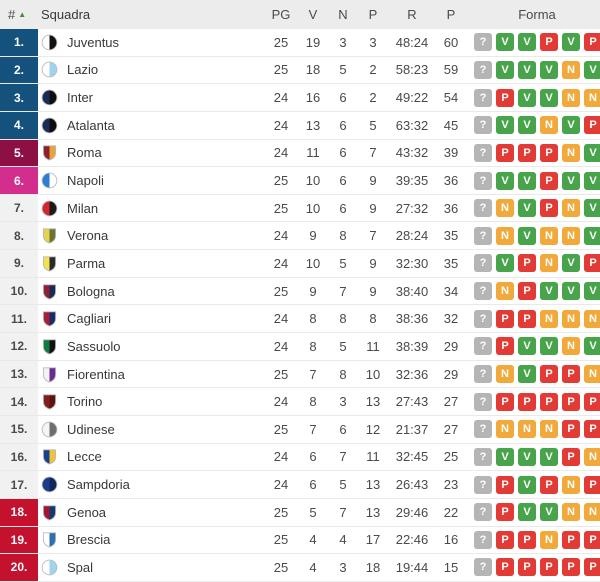 The width and height of the screenshot is (600, 582). I want to click on team-name: Genoa, so click(87, 512).